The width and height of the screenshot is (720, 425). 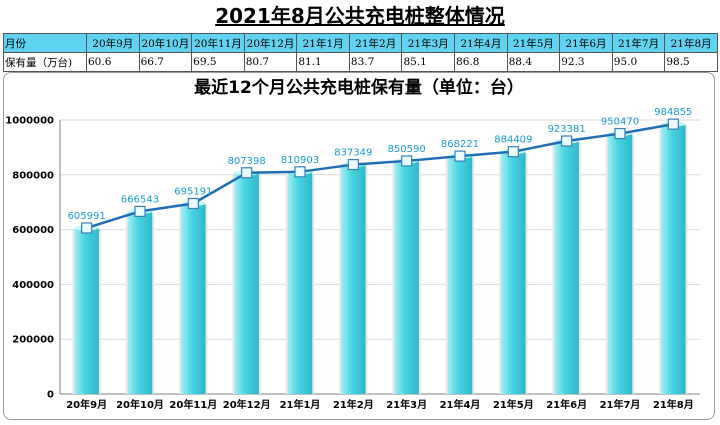 What do you see at coordinates (50, 395) in the screenshot?
I see `y-tick-label: 0` at bounding box center [50, 395].